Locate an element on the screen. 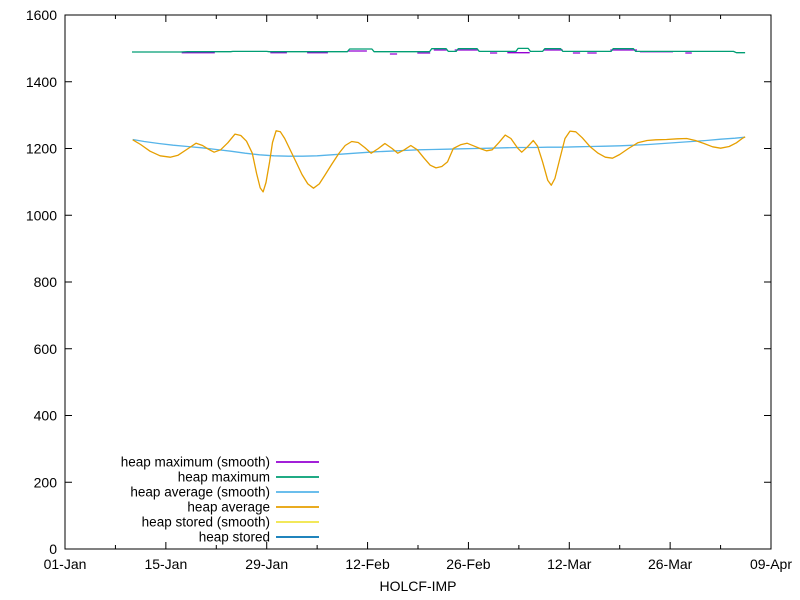 This screenshot has width=800, height=600. x-tick-label: 26-Feb is located at coordinates (468, 564).